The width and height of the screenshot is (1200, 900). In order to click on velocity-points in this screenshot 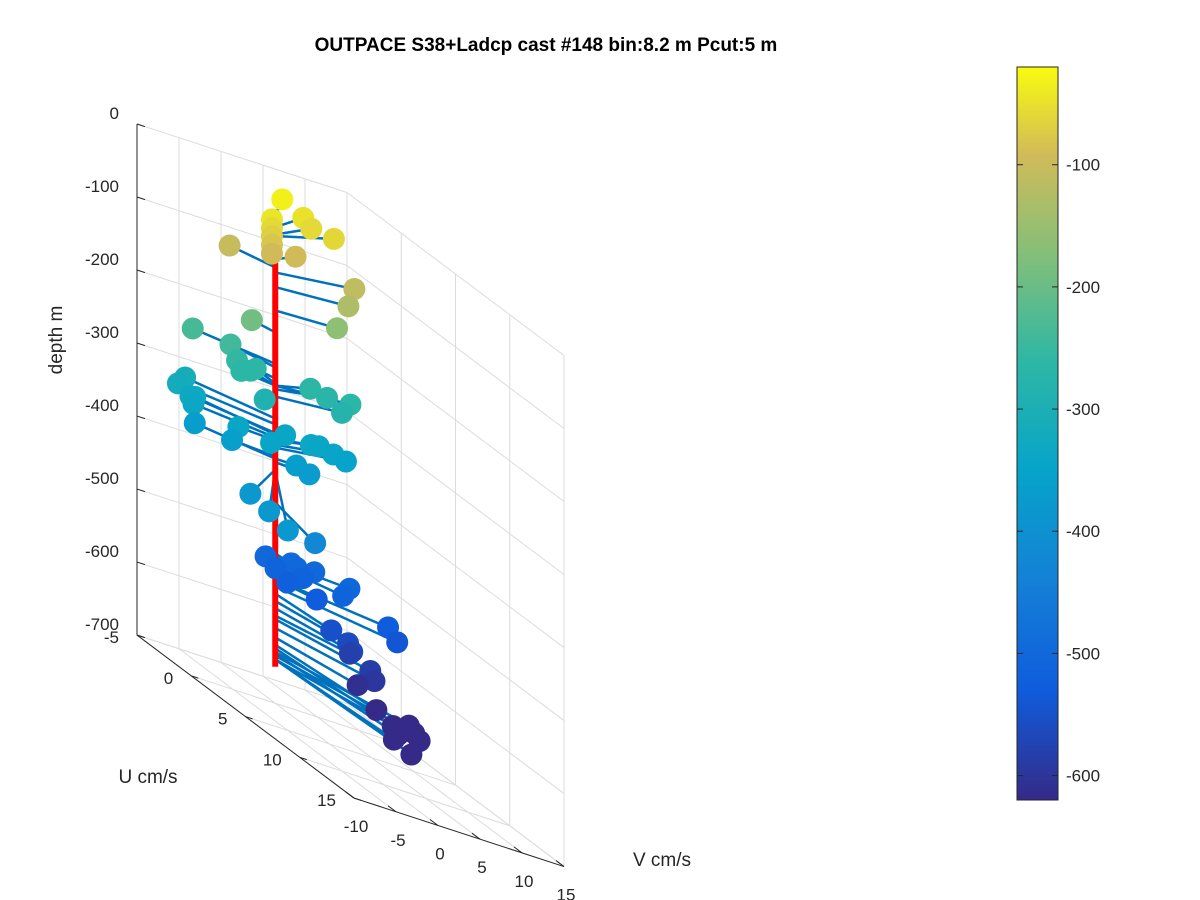, I will do `click(298, 477)`.